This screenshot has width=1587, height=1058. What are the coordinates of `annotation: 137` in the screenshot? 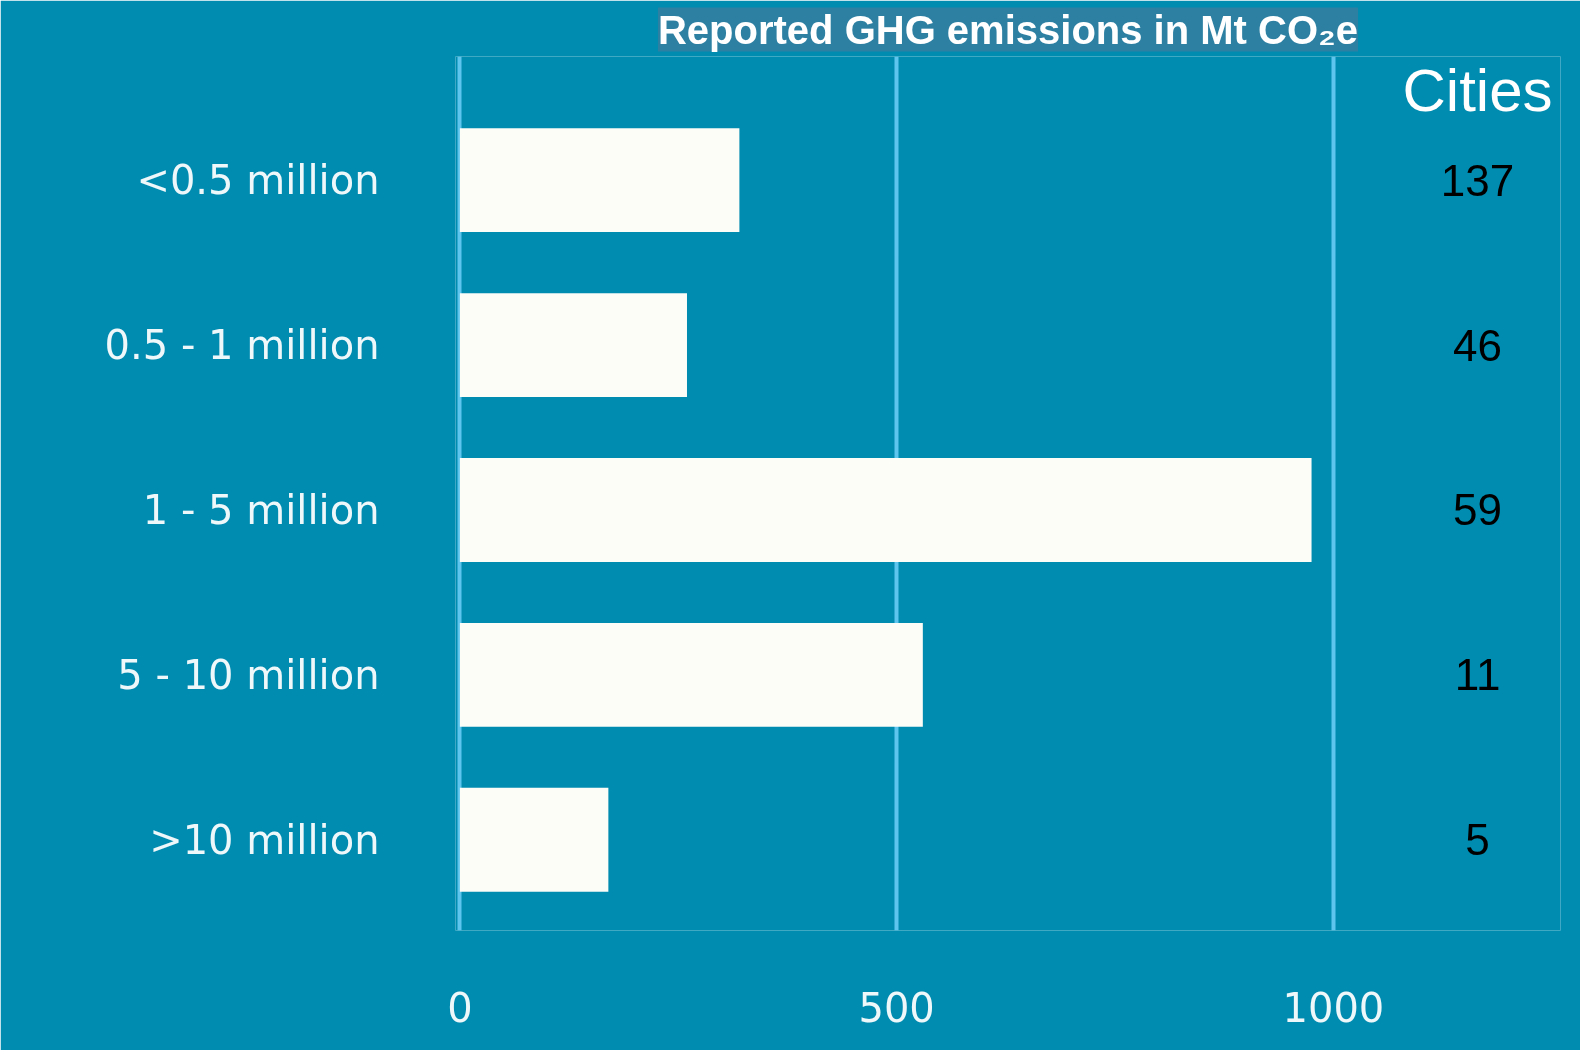 It's located at (1477, 180).